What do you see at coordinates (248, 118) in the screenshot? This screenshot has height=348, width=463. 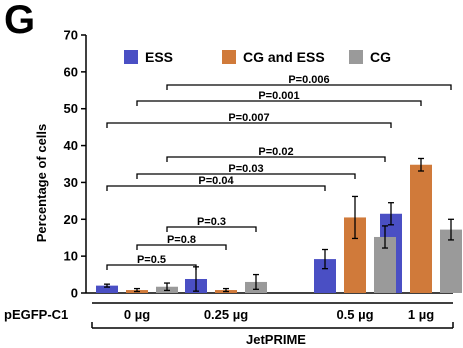 I see `p-value-label: P=0.007` at bounding box center [248, 118].